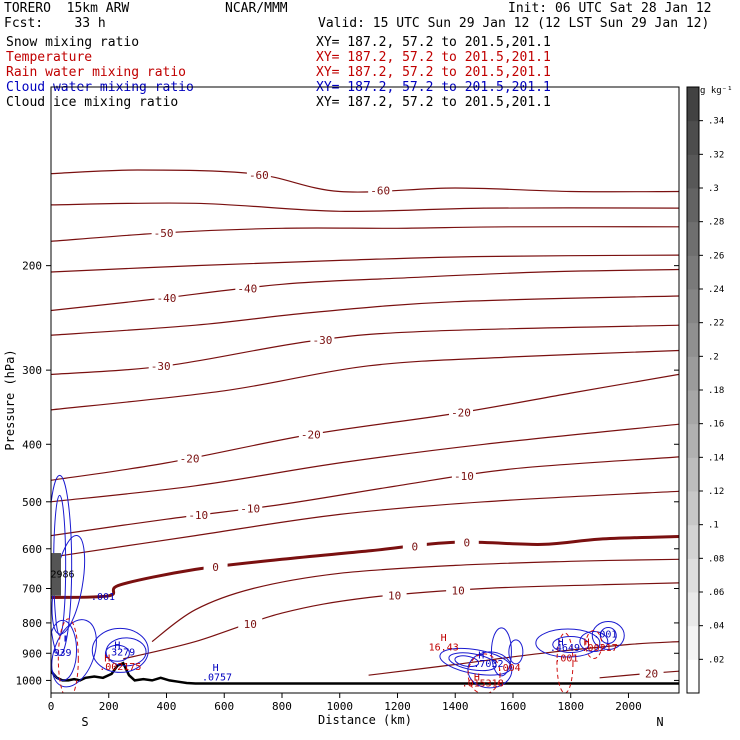  Describe the element at coordinates (659, 722) in the screenshot. I see `x-end-label-right: N` at that location.